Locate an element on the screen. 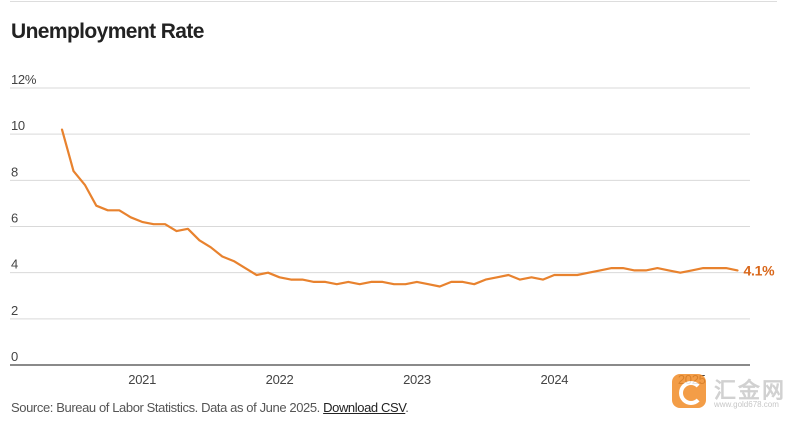 The height and width of the screenshot is (429, 793). y-tick-label-4: 4 is located at coordinates (14, 264).